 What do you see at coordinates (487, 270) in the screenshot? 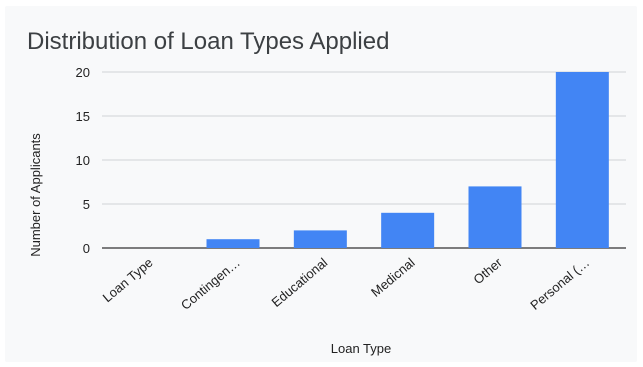
I see `x-tick-label: Other` at bounding box center [487, 270].